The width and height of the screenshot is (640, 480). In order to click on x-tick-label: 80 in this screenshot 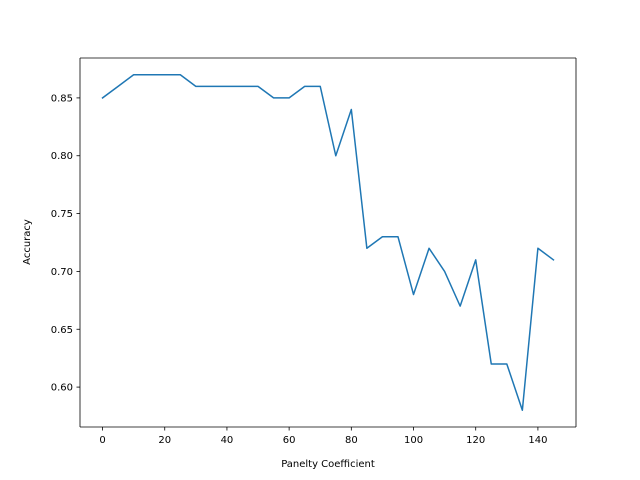, I will do `click(351, 440)`.